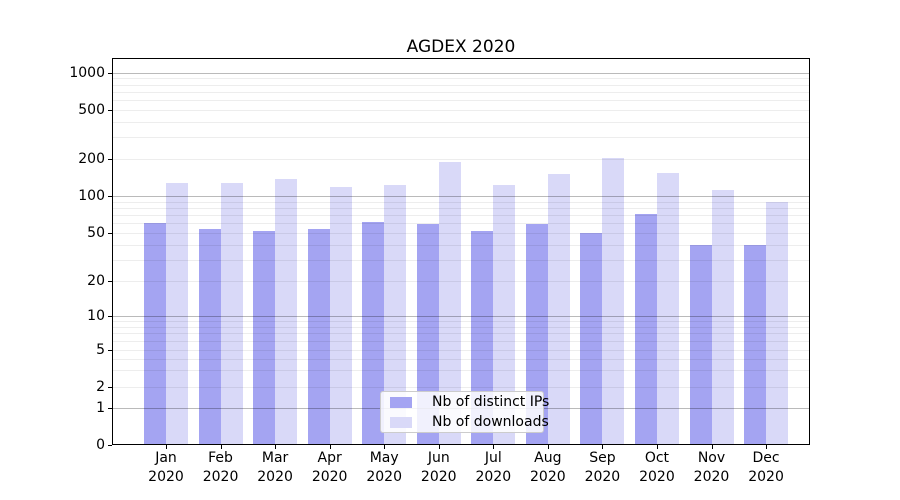 The height and width of the screenshot is (500, 900). Describe the element at coordinates (318, 336) in the screenshot. I see `bar-distinct-ips-apr` at that location.